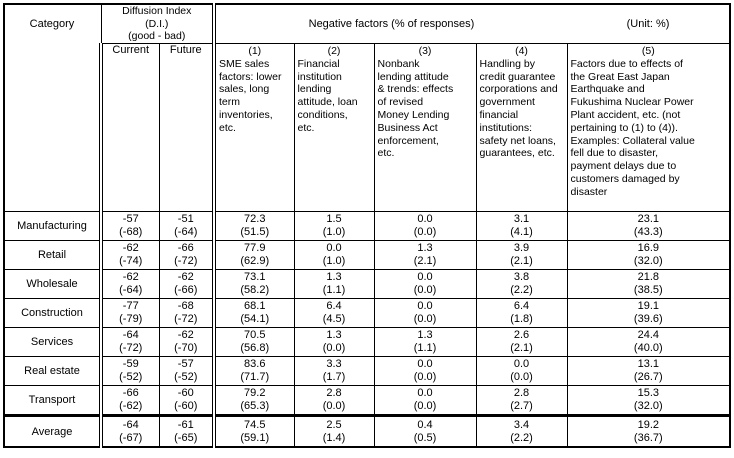 Image resolution: width=734 pixels, height=458 pixels. I want to click on value-paren: (54.1), so click(255, 319).